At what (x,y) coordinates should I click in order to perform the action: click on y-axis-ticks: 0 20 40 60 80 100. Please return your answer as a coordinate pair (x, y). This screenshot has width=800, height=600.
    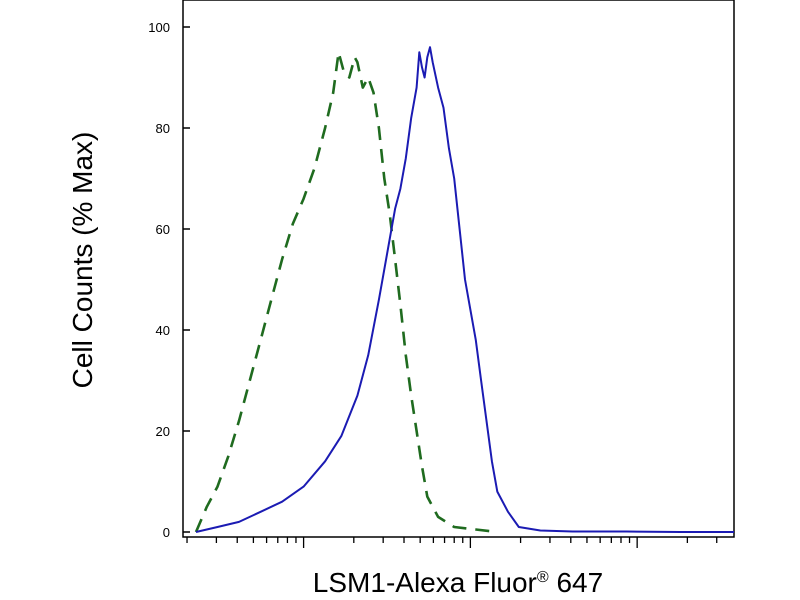
    Looking at the image, I should click on (169, 280).